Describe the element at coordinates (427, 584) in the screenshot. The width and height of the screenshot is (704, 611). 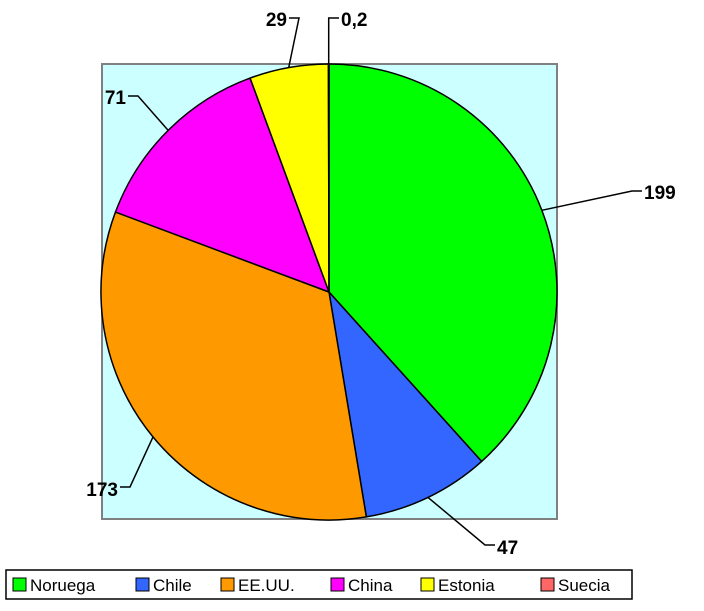
I see `legend-swatch-estonia` at that location.